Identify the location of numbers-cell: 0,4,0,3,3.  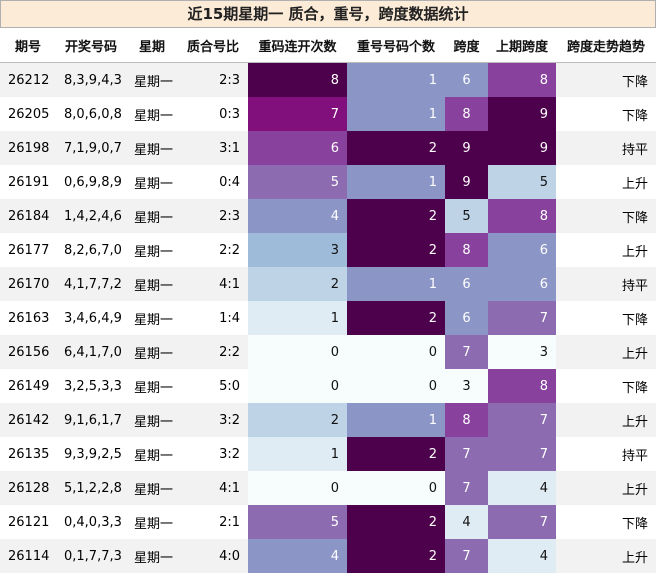
(91, 522).